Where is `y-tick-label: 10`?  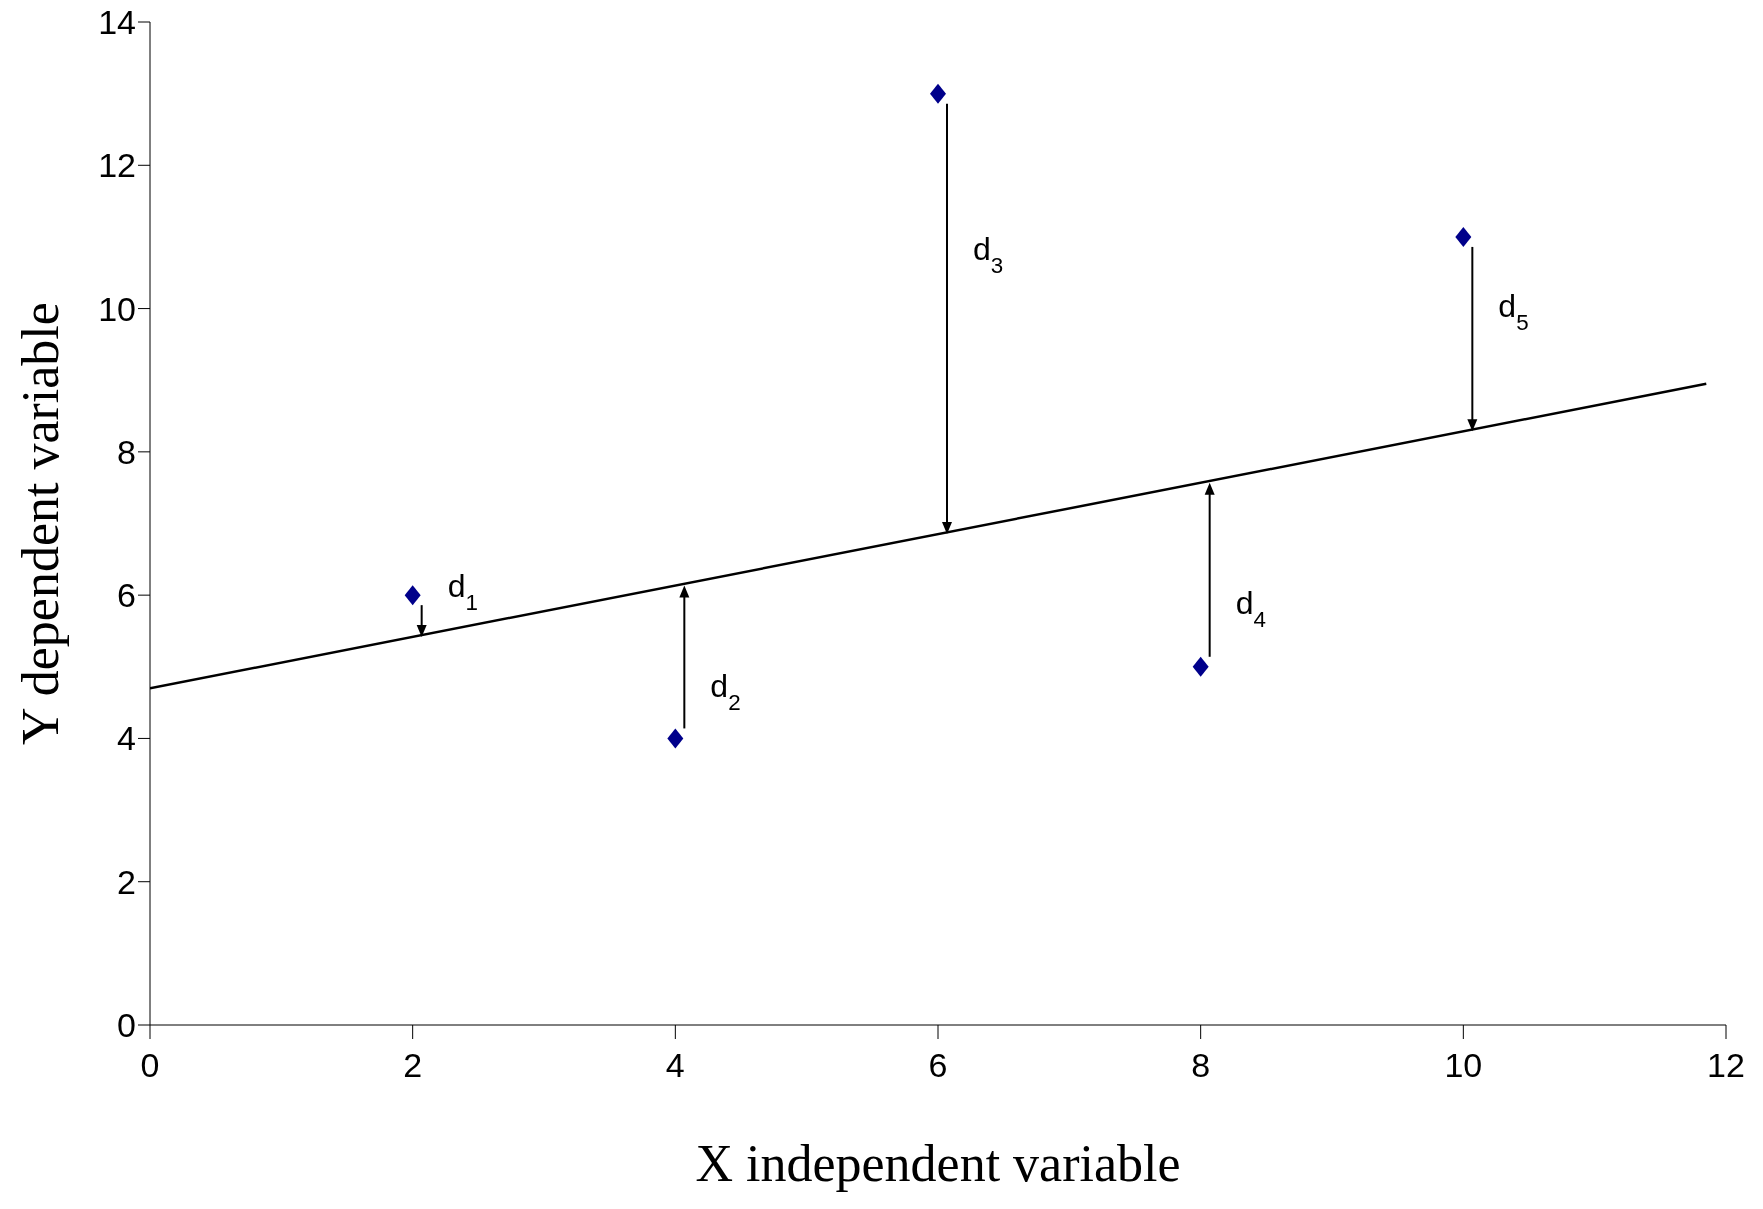 y-tick-label: 10 is located at coordinates (117, 308).